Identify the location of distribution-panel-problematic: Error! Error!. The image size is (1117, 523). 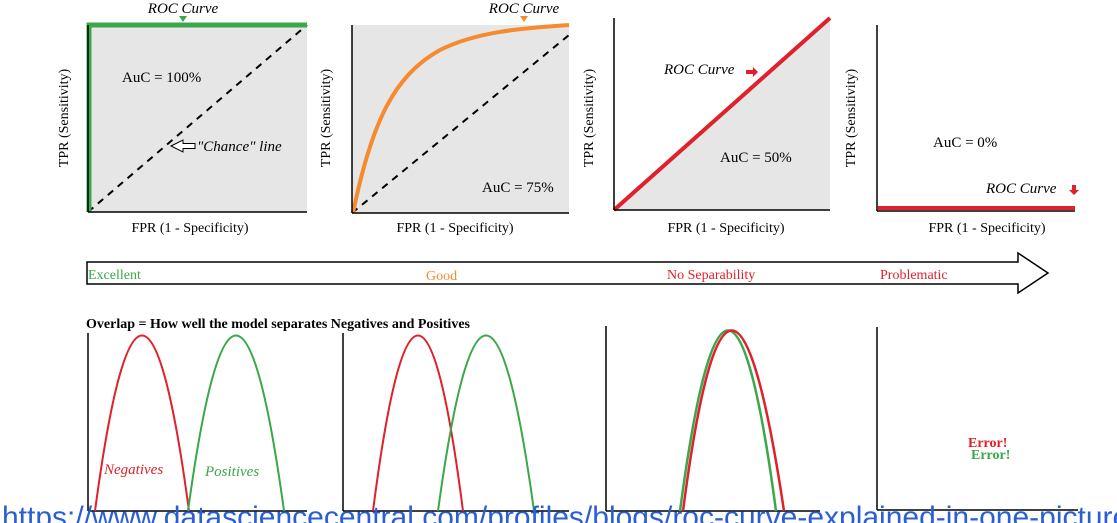
(977, 419).